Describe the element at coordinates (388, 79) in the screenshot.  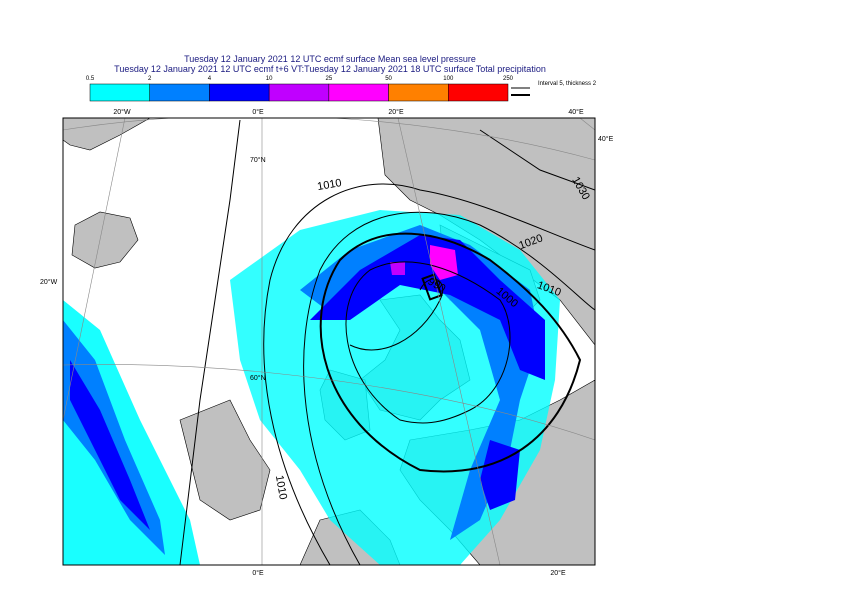
I see `colorbar-label: 50` at that location.